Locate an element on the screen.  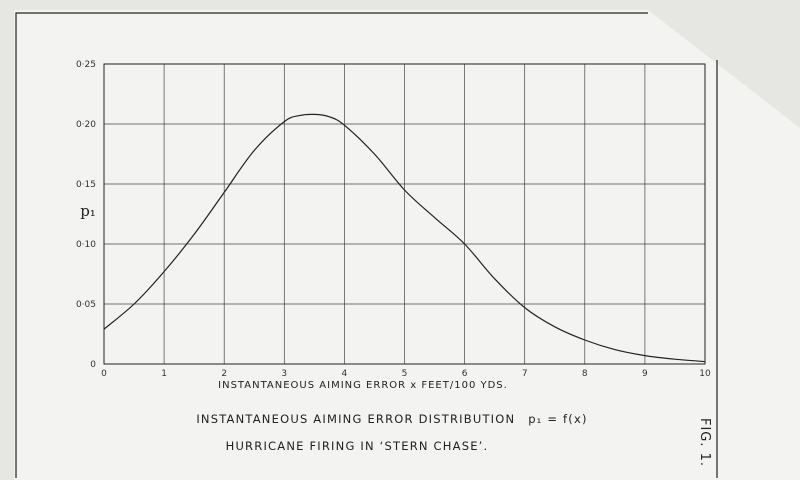
x-tick-label: 10 is located at coordinates (705, 374).